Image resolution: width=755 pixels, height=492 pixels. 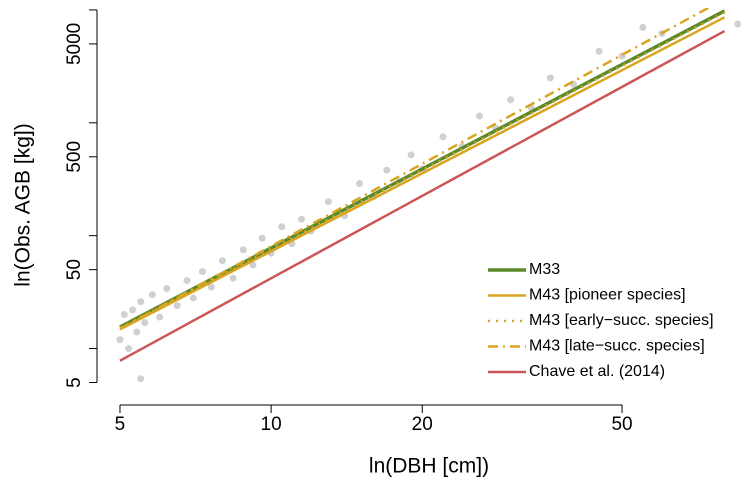 I want to click on y-tick-label: 5, so click(x=74, y=382).